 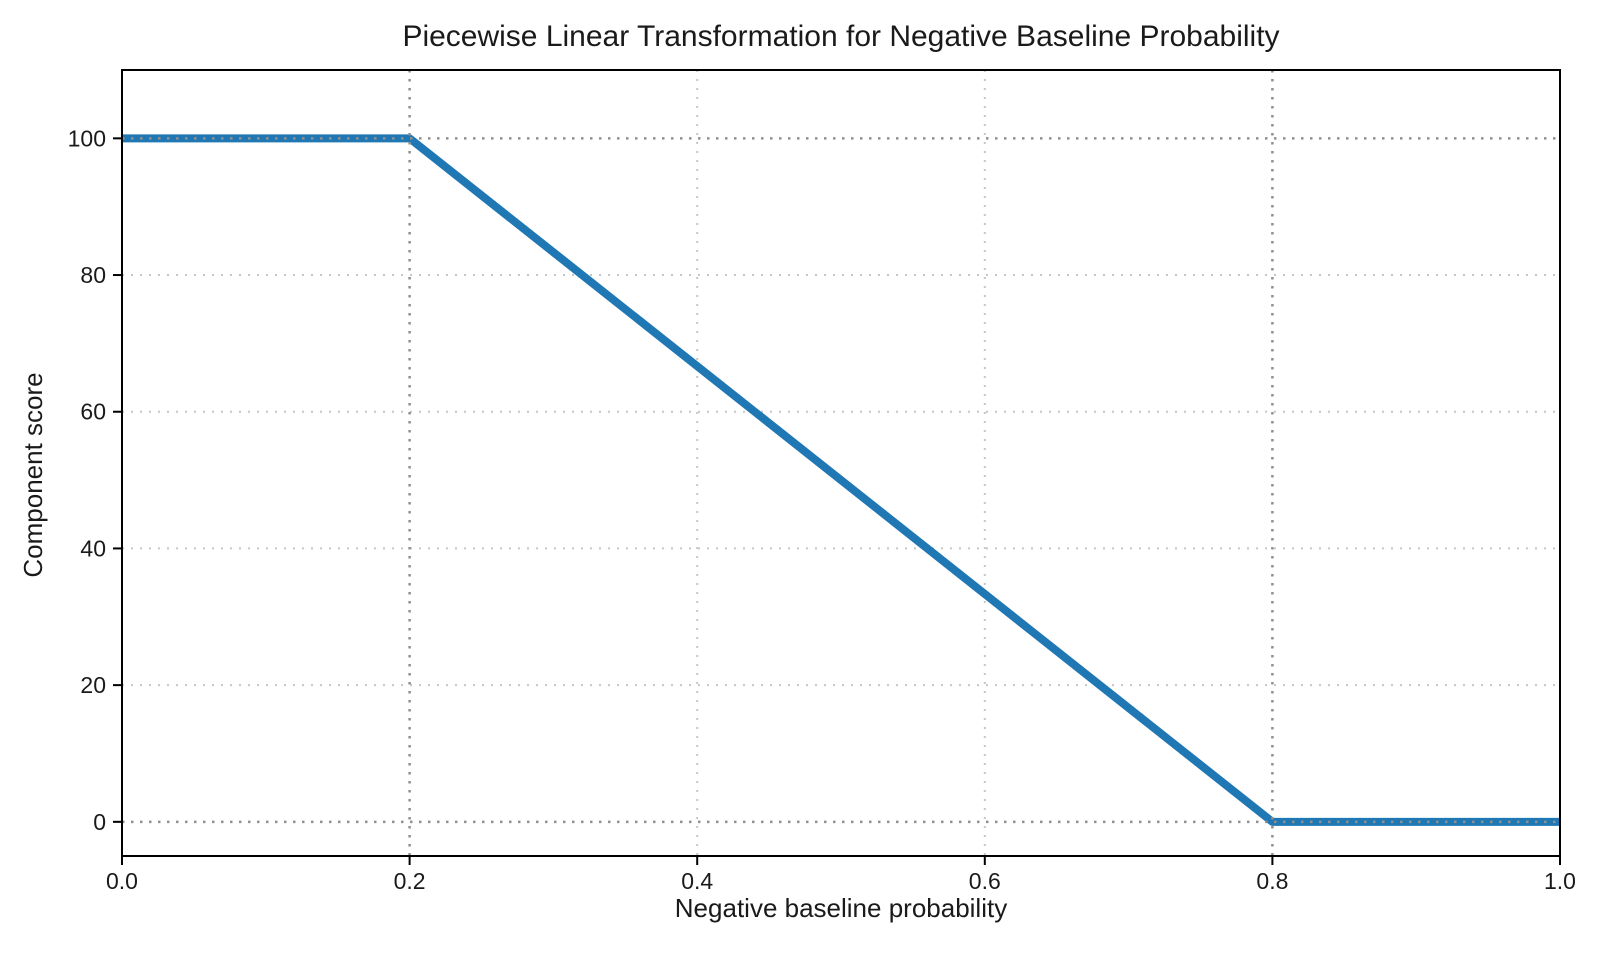 What do you see at coordinates (93, 275) in the screenshot?
I see `y-tick-label: 80` at bounding box center [93, 275].